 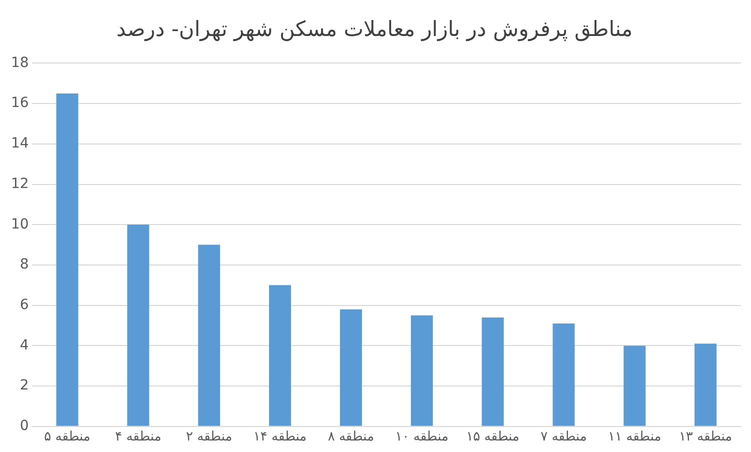 I want to click on y-tick-label: 4, so click(x=24, y=345).